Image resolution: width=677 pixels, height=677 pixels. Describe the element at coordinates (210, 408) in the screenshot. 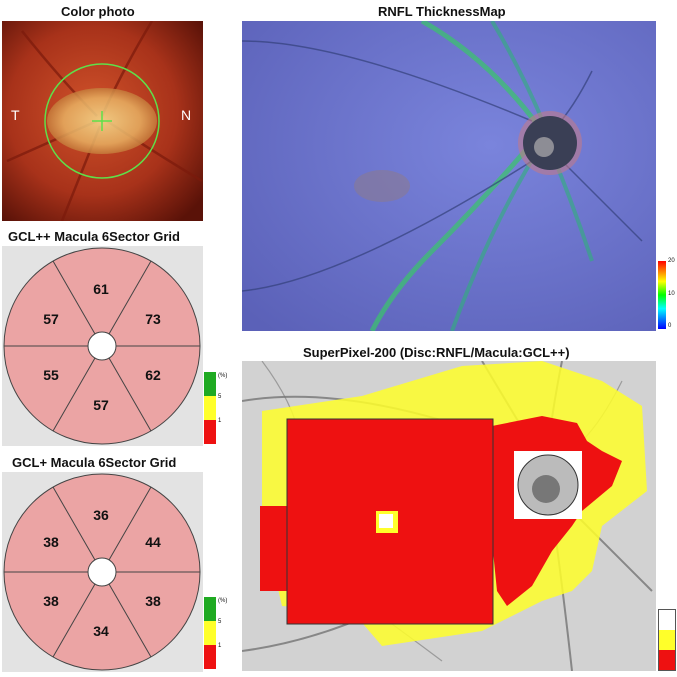

I see `gcl-pp-legend` at that location.